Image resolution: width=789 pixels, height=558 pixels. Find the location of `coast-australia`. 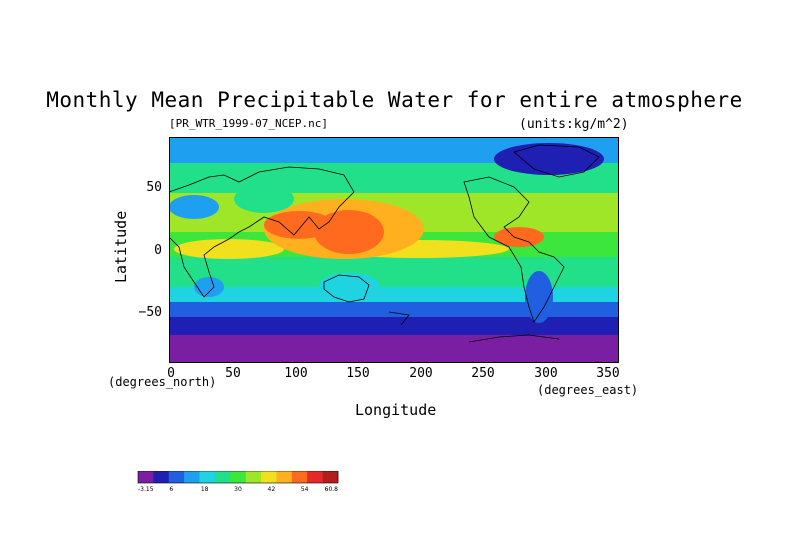

coast-australia is located at coordinates (346, 288).